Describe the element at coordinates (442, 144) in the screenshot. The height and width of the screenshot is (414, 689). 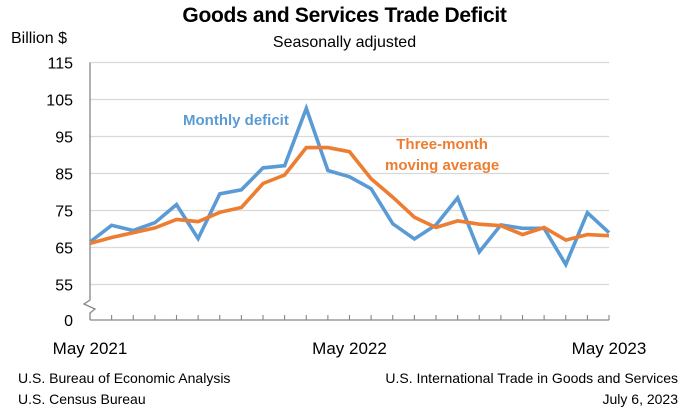
I see `moving-average-label-line-1: Three-month` at that location.